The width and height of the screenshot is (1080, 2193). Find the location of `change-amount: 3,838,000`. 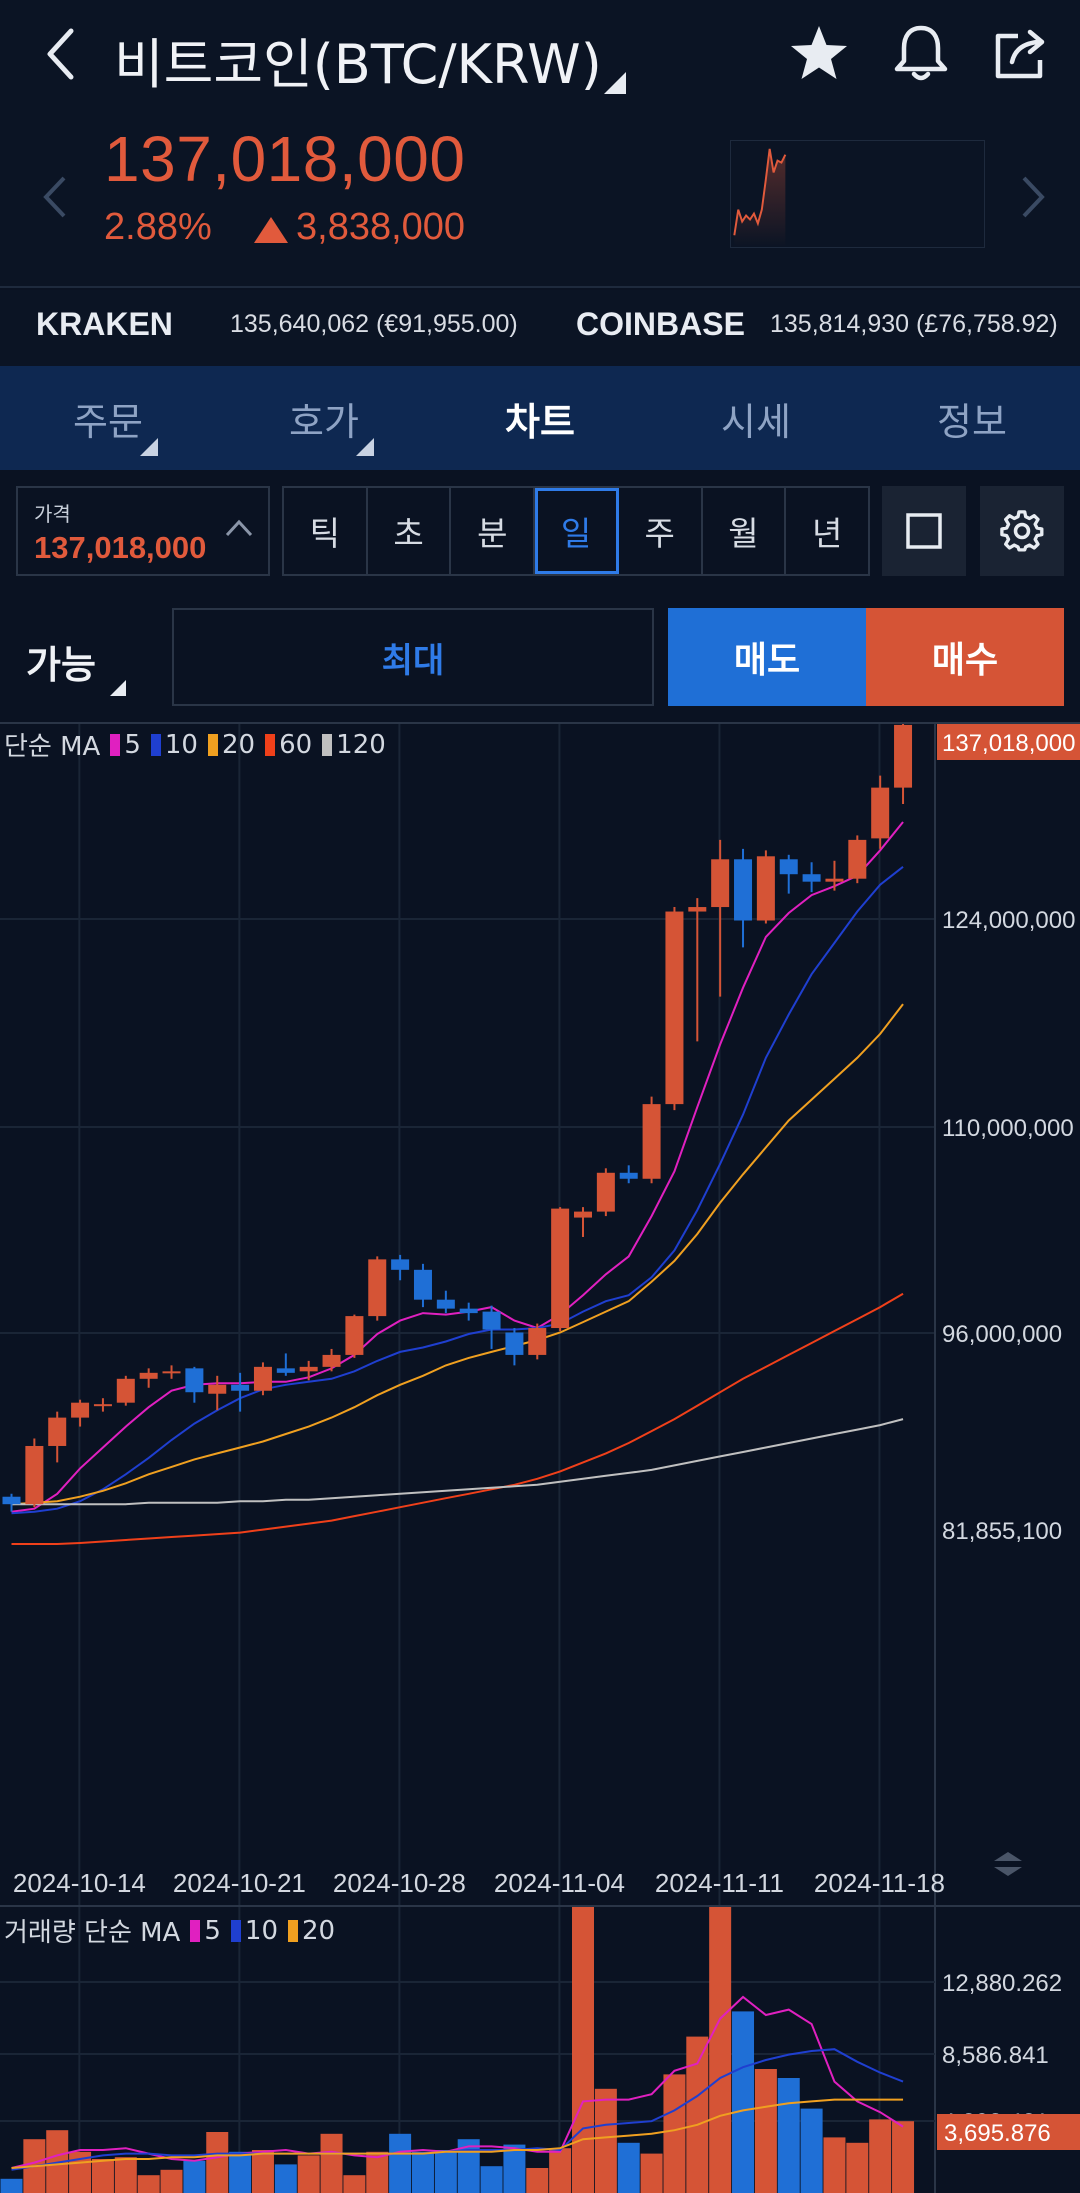

change-amount: 3,838,000 is located at coordinates (381, 227).